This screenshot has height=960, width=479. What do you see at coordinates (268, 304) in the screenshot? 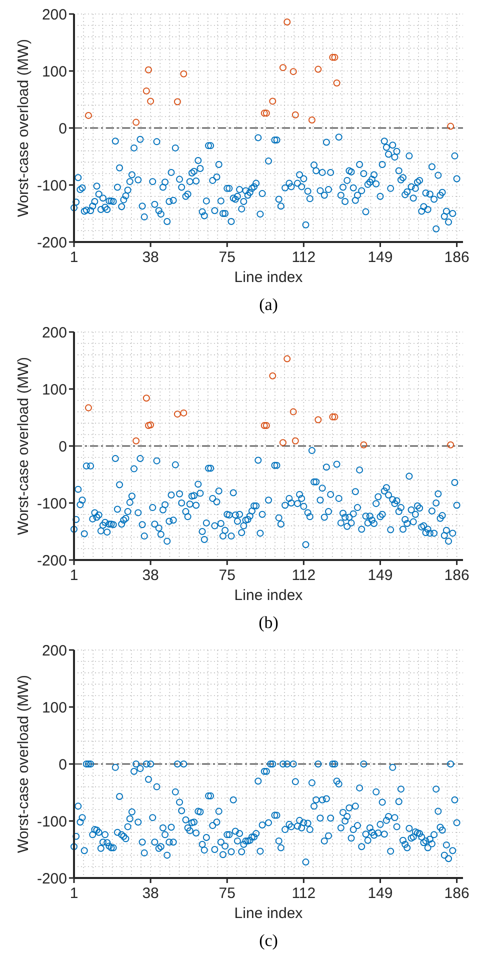
I see `text: (a)` at bounding box center [268, 304].